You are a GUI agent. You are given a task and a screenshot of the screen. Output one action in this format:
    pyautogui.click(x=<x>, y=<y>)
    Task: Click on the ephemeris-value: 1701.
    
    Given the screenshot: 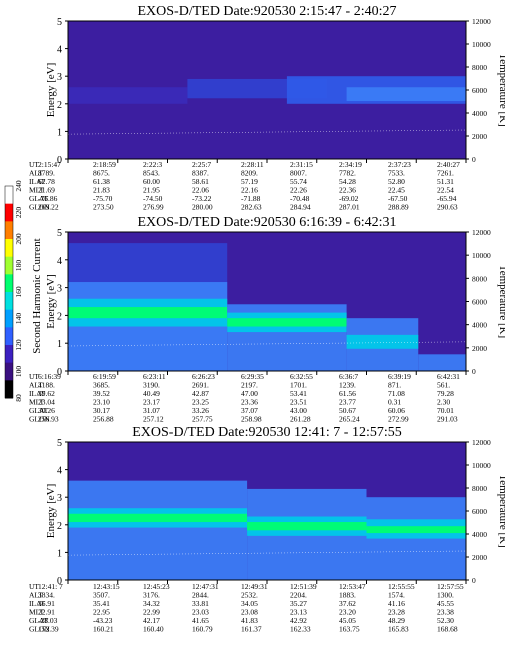 What is the action you would take?
    pyautogui.click(x=298, y=385)
    